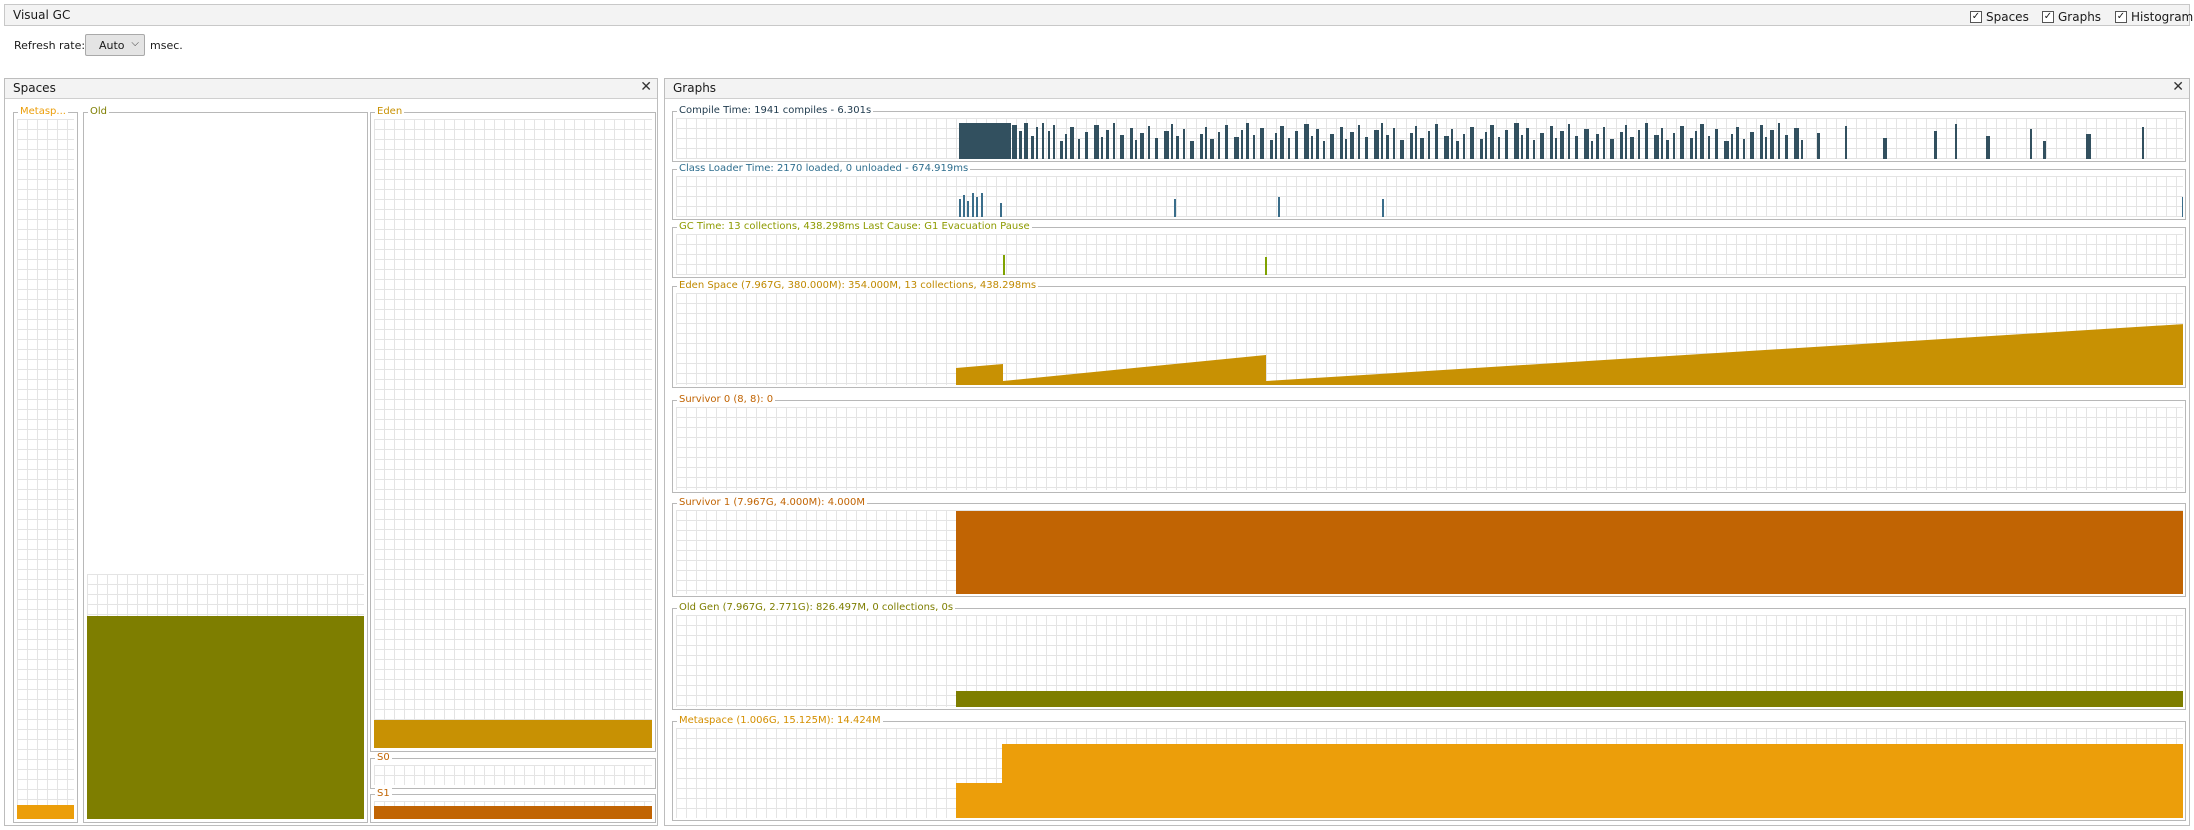  Describe the element at coordinates (1429, 768) in the screenshot. I see `metaspace-graph: Metaspace (1.006G, 15.125M): 14.424M` at that location.